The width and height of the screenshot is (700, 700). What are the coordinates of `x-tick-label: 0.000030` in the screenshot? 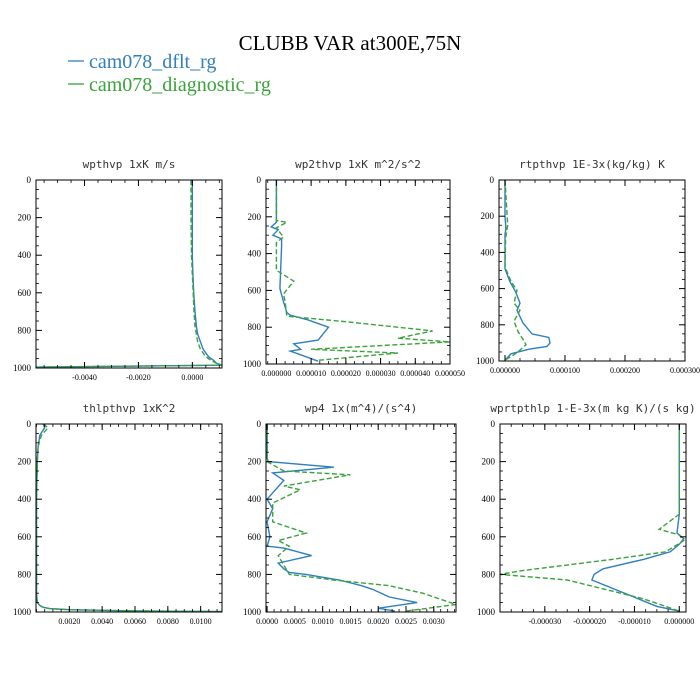 It's located at (381, 373).